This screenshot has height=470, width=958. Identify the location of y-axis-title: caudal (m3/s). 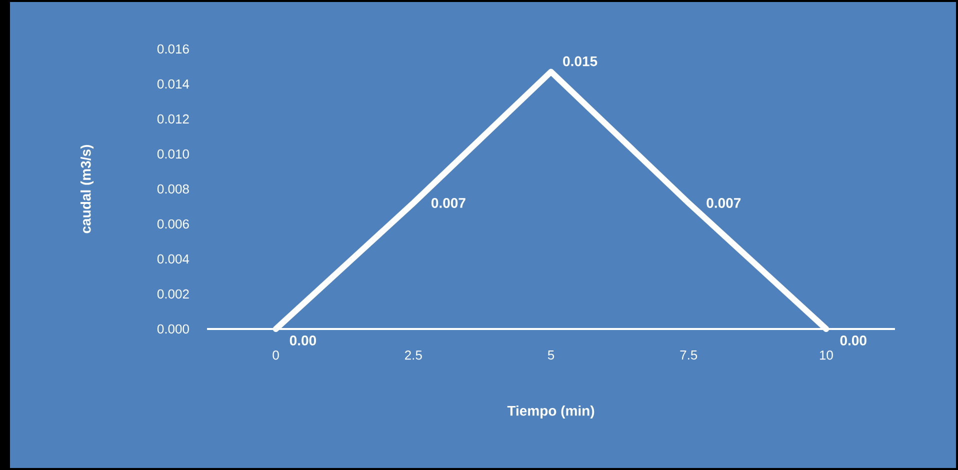
(87, 189).